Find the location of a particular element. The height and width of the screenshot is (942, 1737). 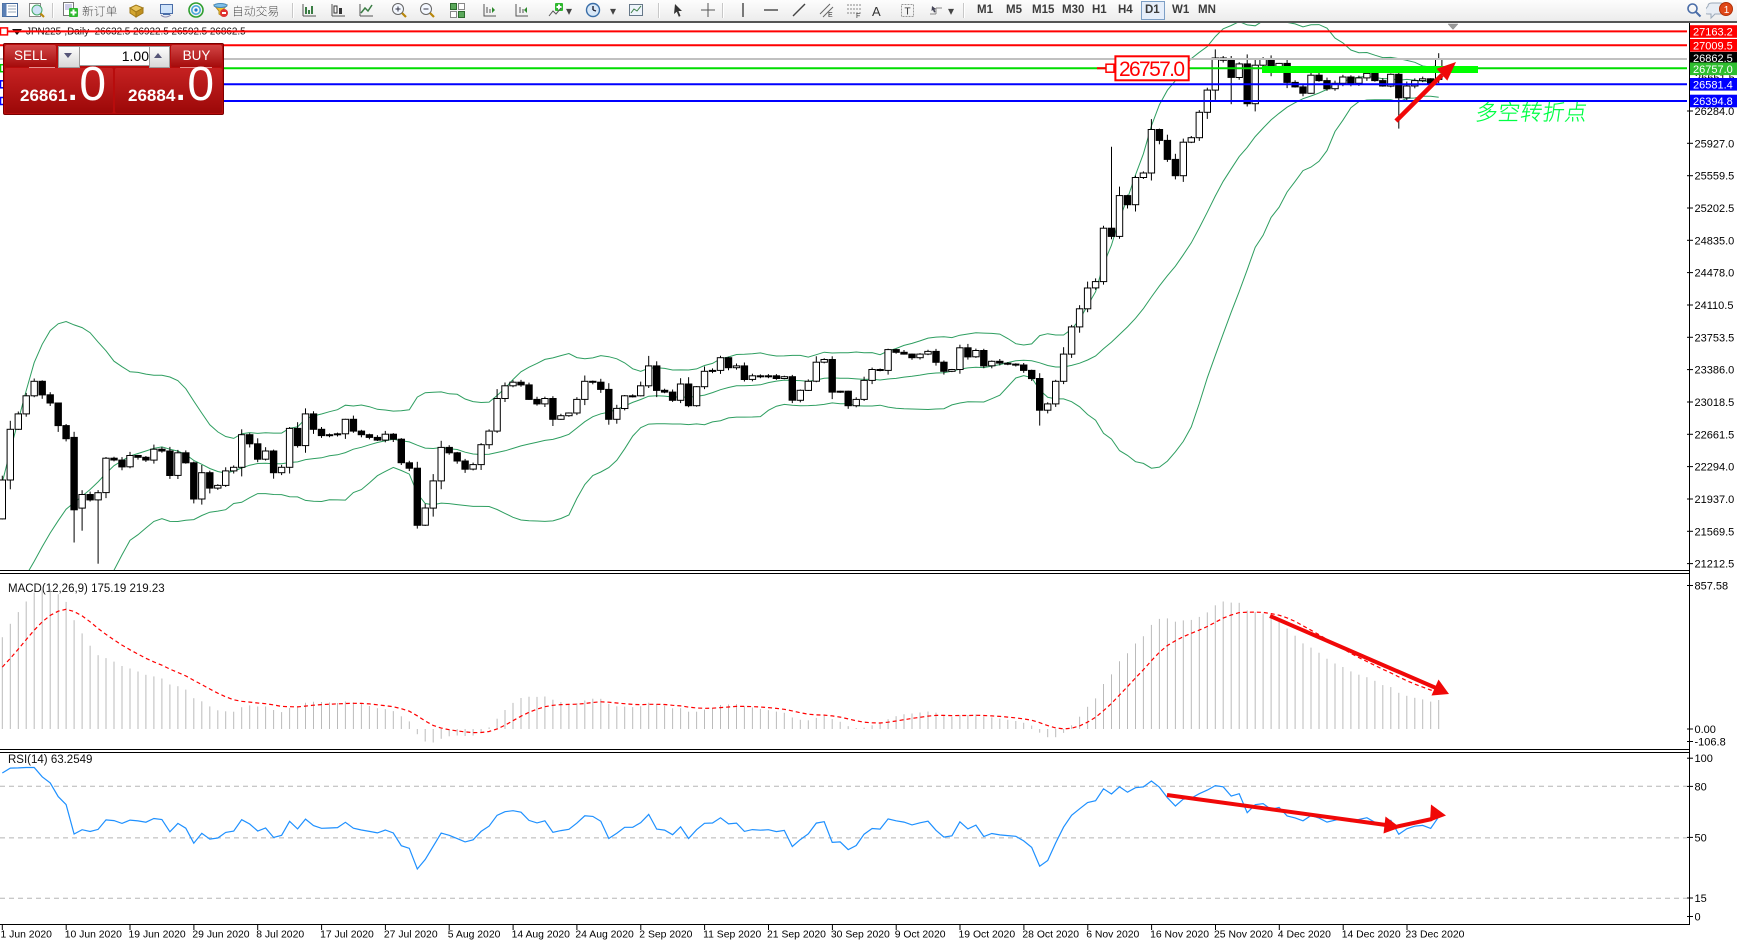

svg-text: 25559.5 is located at coordinates (1715, 177).